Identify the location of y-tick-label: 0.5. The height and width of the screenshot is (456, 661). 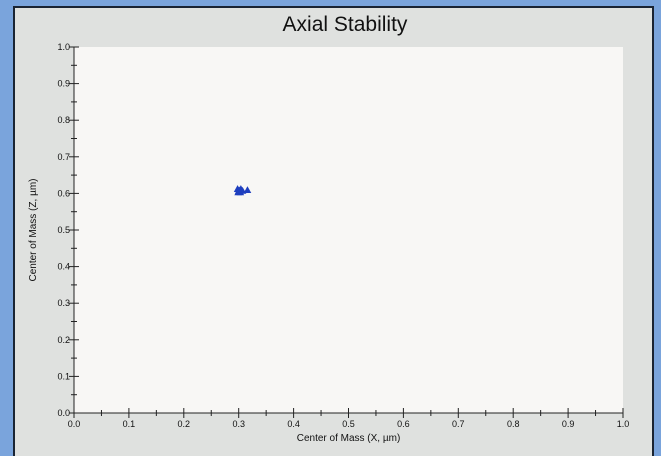
(63, 230).